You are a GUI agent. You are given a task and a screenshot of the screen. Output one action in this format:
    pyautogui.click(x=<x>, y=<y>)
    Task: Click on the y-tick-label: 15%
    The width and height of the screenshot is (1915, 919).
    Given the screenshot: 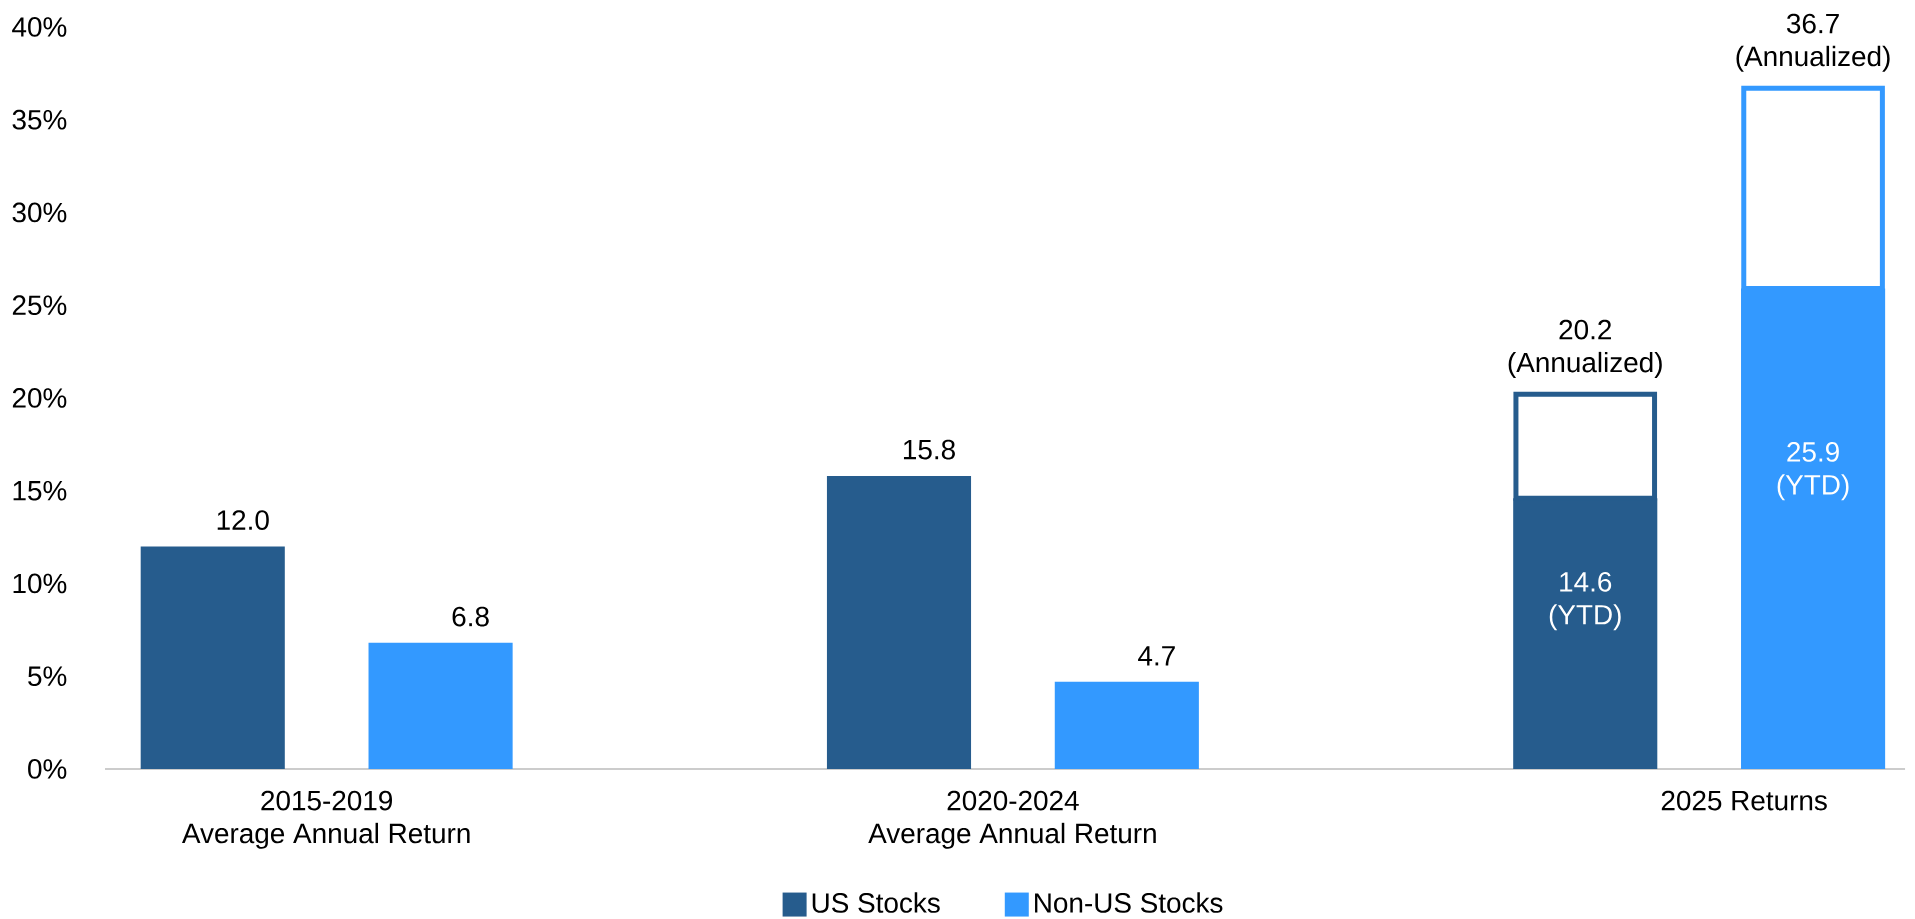 What is the action you would take?
    pyautogui.click(x=40, y=490)
    